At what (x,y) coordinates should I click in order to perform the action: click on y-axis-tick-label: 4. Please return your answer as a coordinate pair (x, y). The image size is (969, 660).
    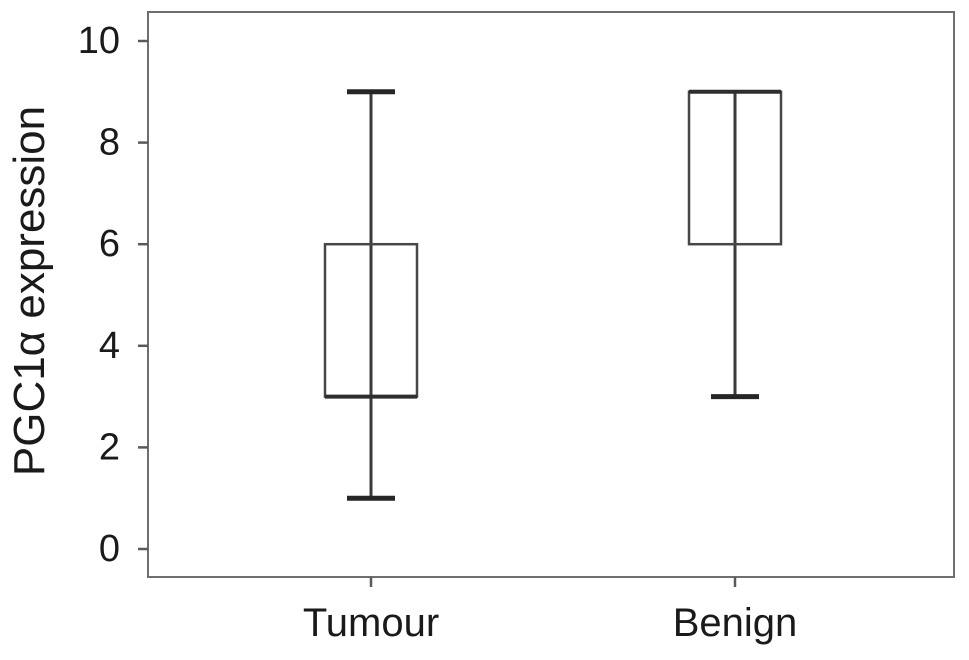
    Looking at the image, I should click on (109, 346).